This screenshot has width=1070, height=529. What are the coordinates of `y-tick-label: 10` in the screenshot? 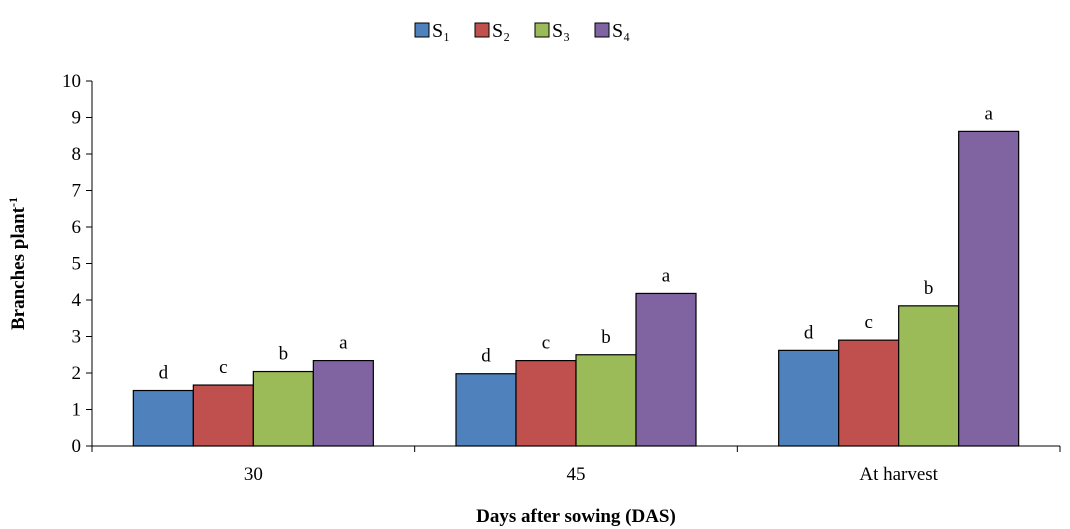 It's located at (71, 81).